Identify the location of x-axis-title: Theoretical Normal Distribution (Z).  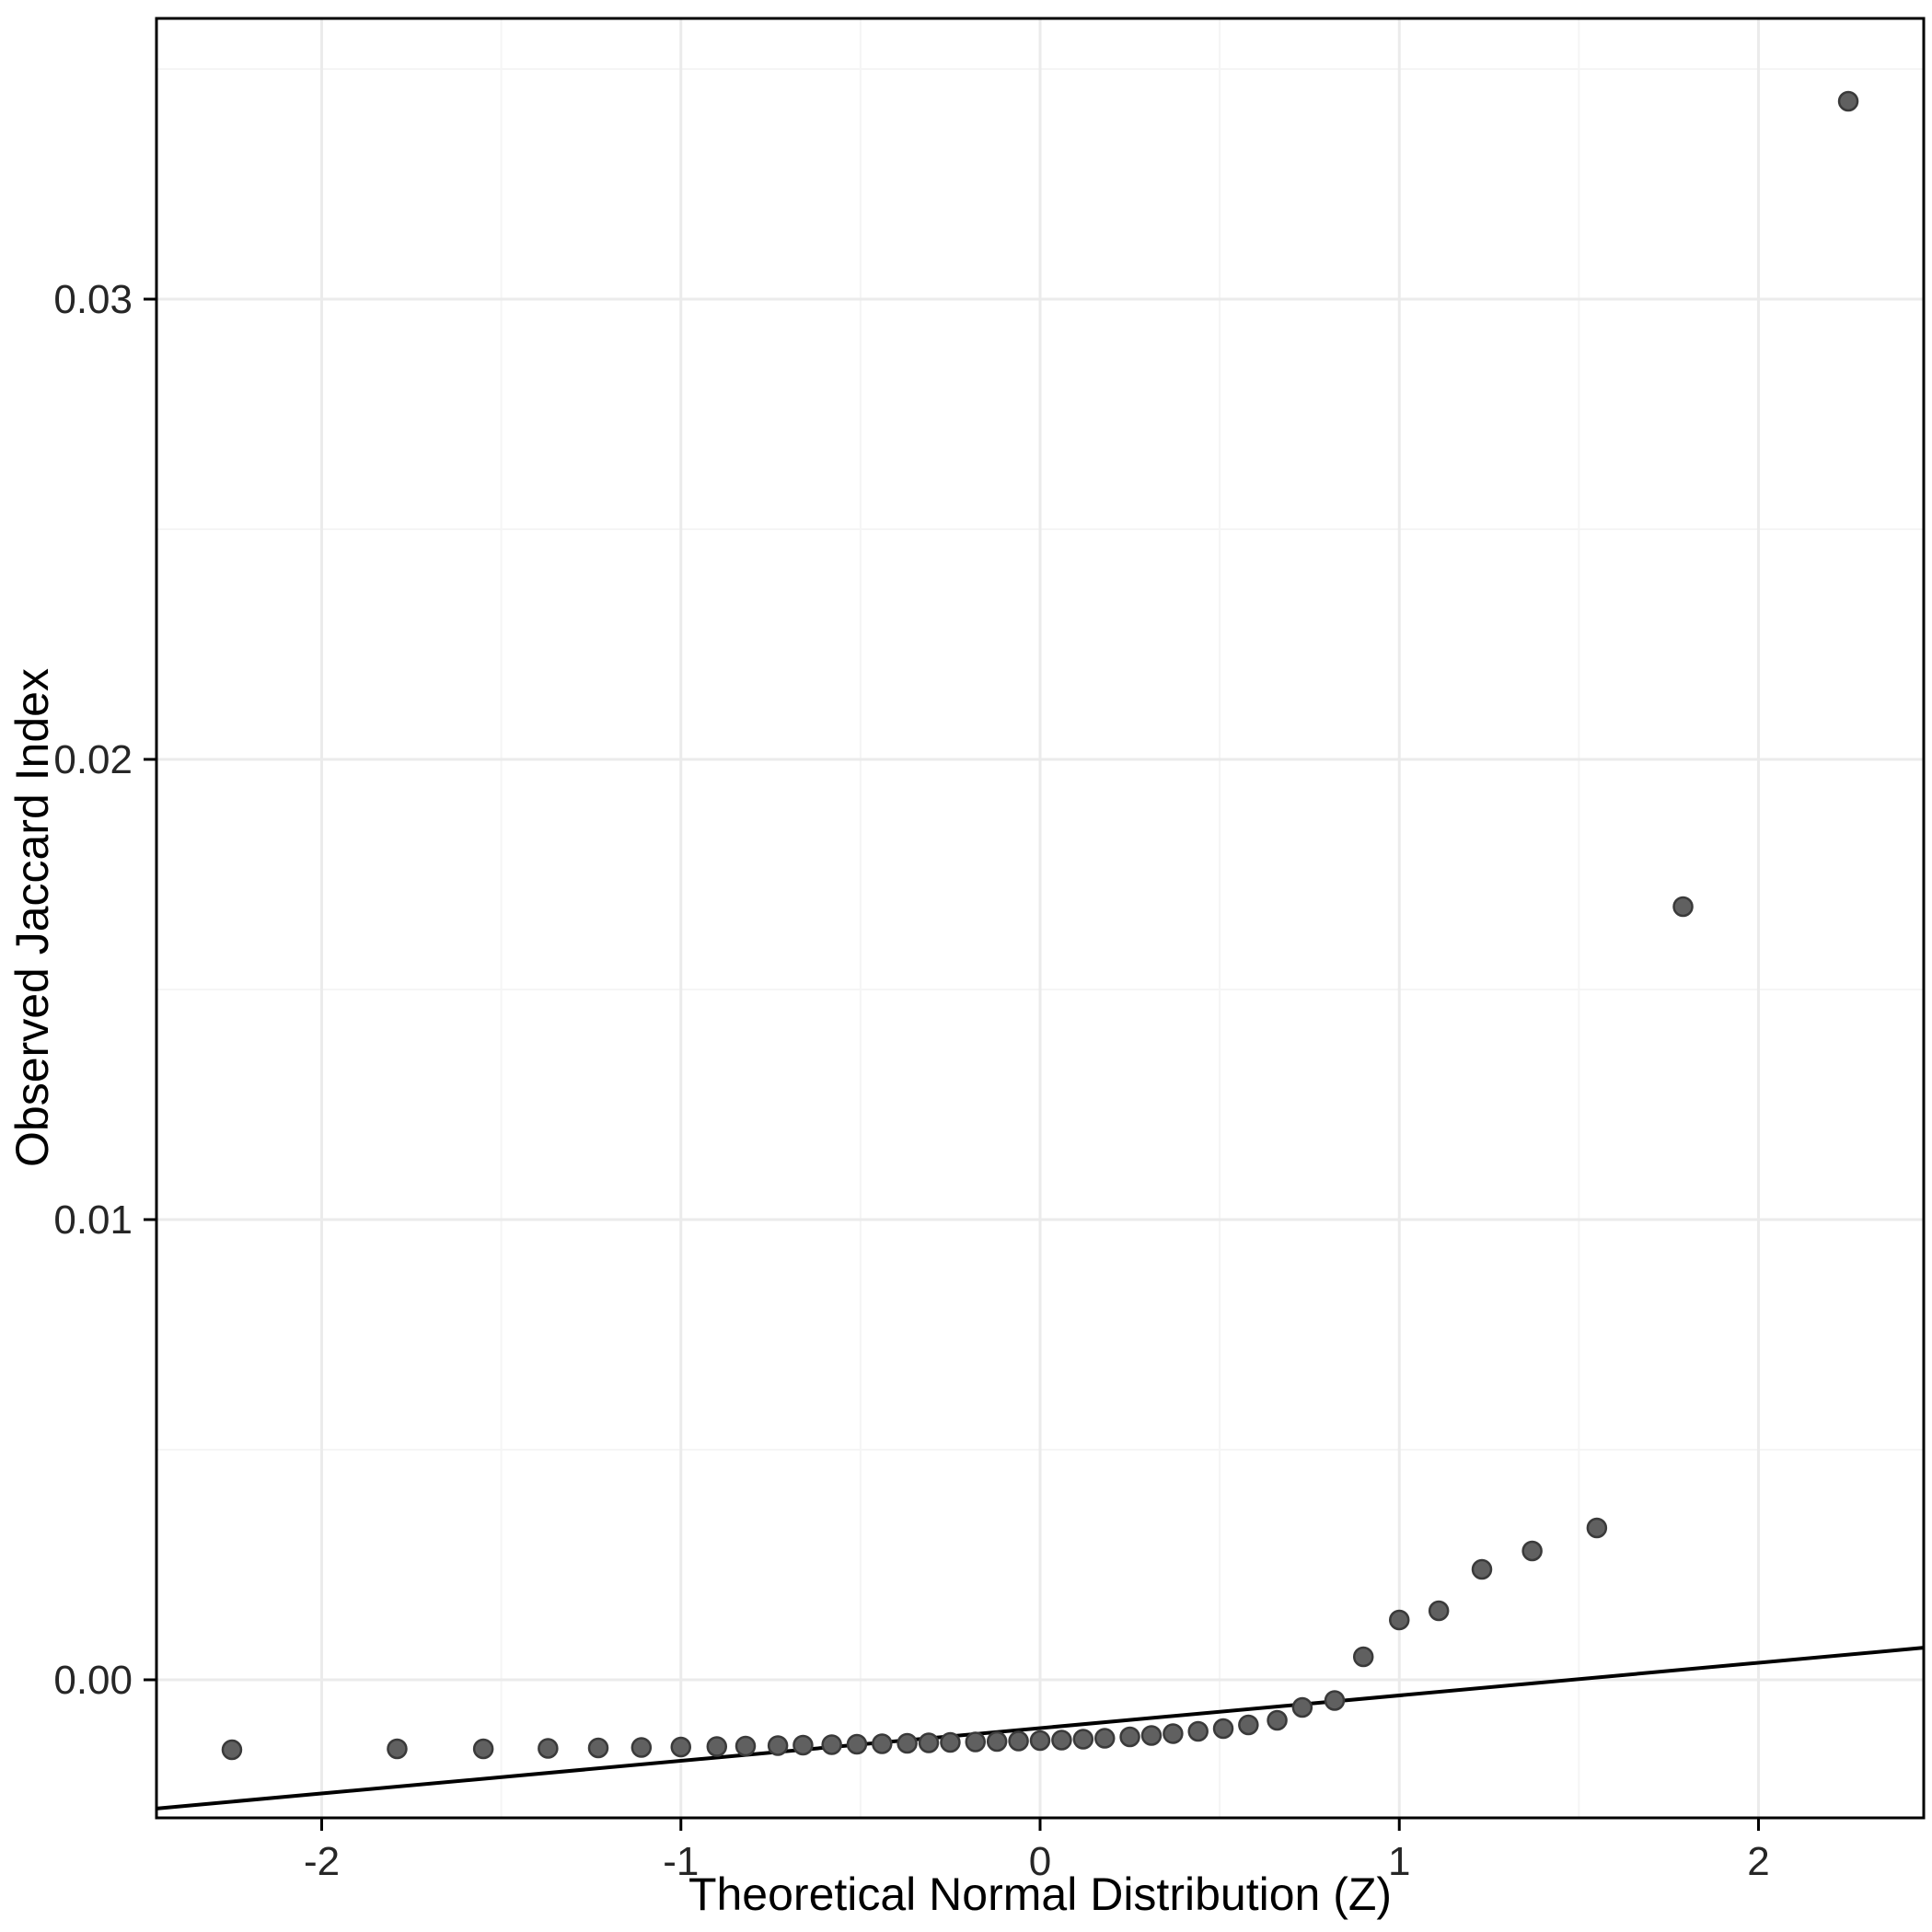
(1040, 1894).